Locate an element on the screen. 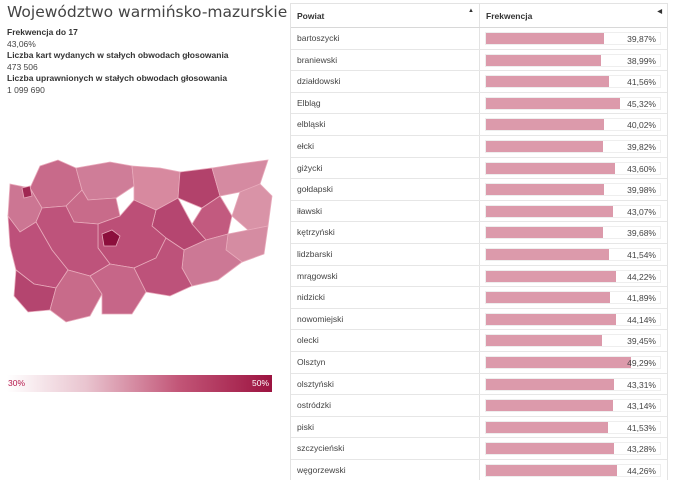  turnout-value: 43,14% is located at coordinates (641, 406).